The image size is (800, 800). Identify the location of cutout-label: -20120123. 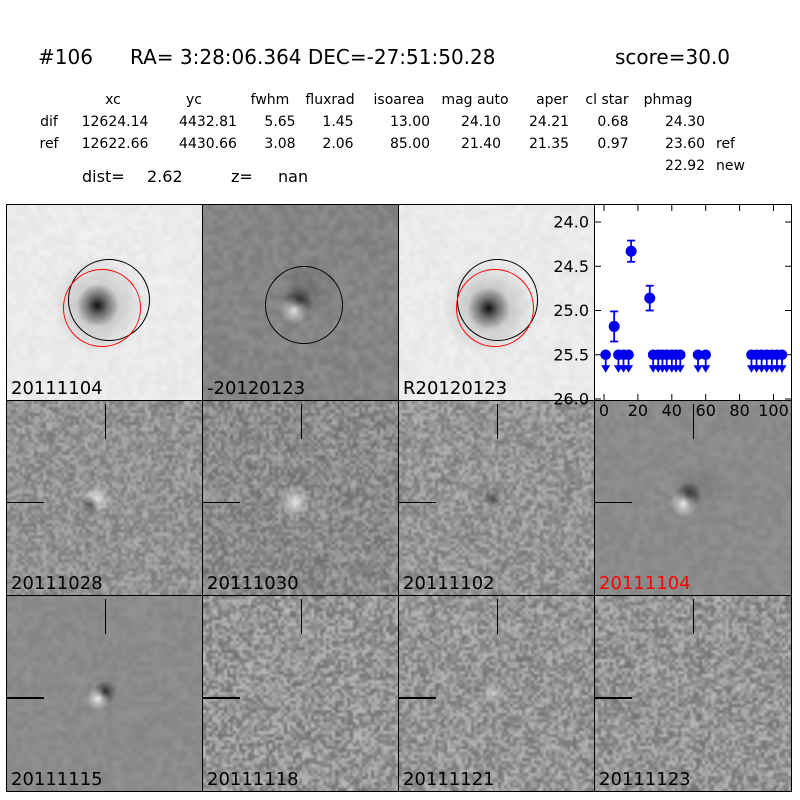
(256, 388).